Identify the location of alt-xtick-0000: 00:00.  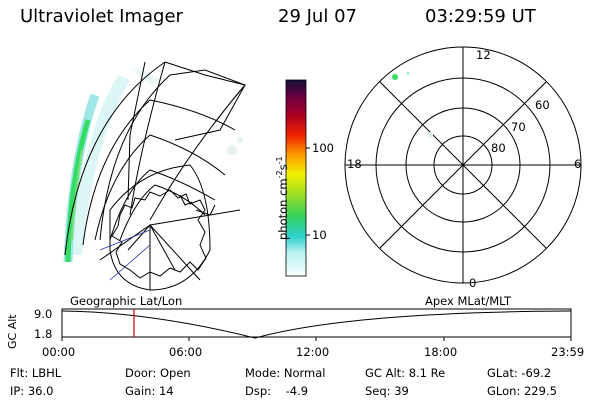
(59, 352).